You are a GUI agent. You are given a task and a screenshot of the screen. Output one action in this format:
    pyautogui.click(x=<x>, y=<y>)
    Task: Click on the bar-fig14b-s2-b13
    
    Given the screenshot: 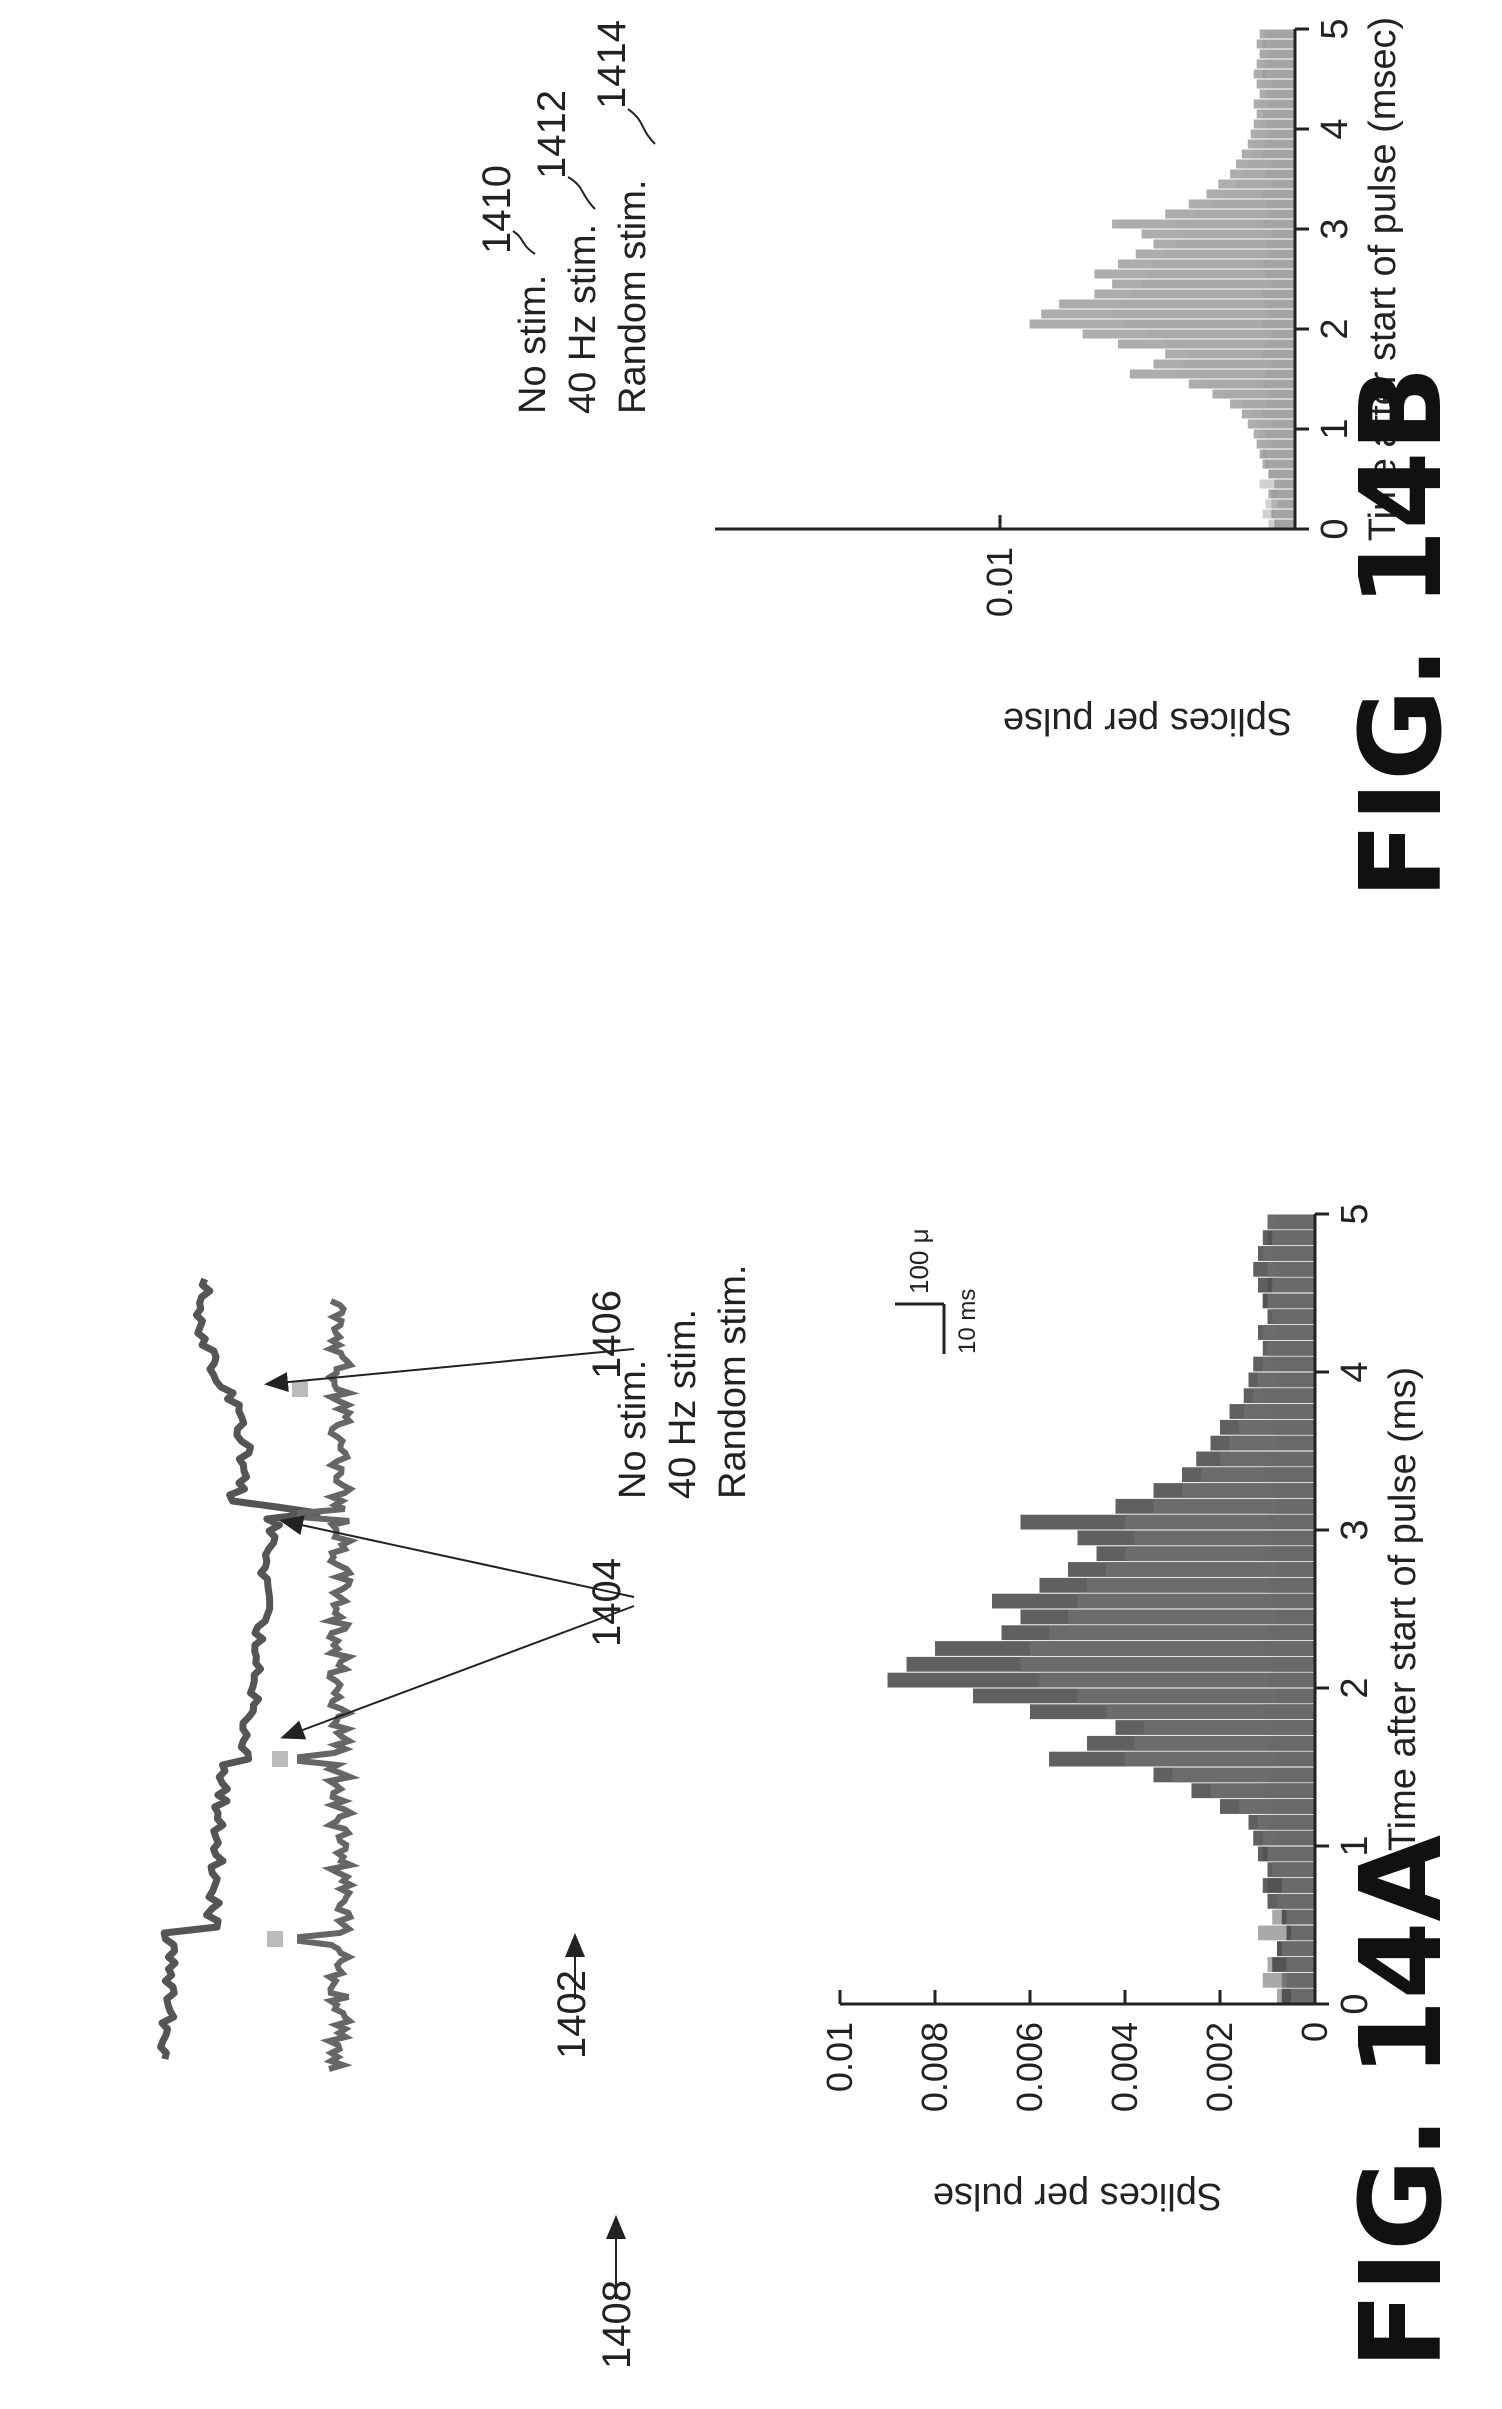 What is the action you would take?
    pyautogui.click(x=1259, y=394)
    